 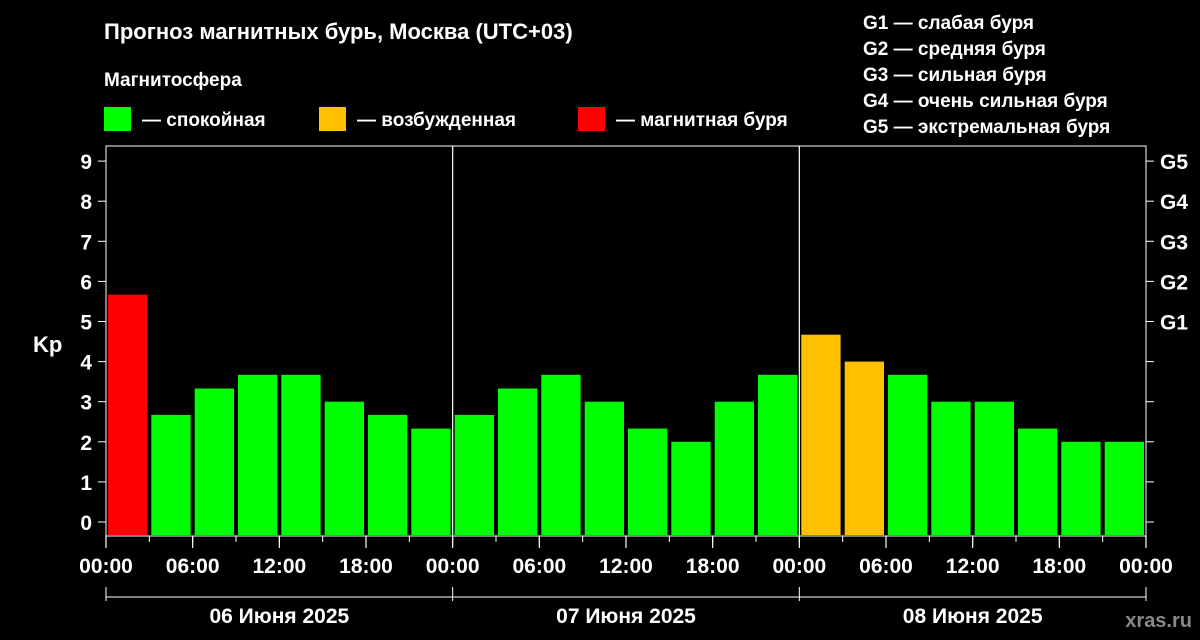 I want to click on y-tick-label: 2, so click(x=86, y=443).